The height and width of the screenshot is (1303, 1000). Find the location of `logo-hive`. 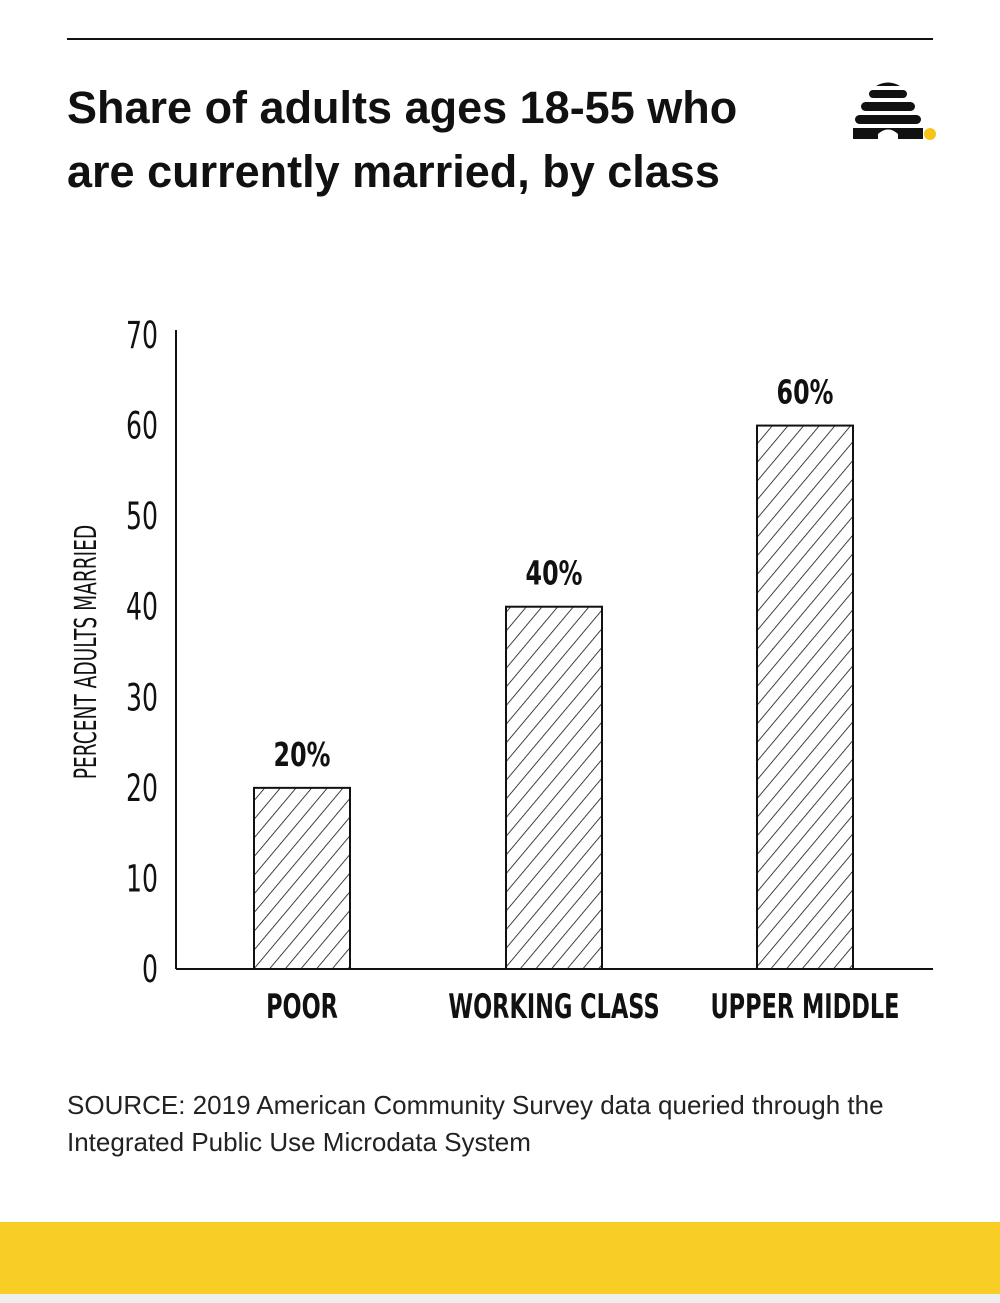

logo-hive is located at coordinates (888, 110).